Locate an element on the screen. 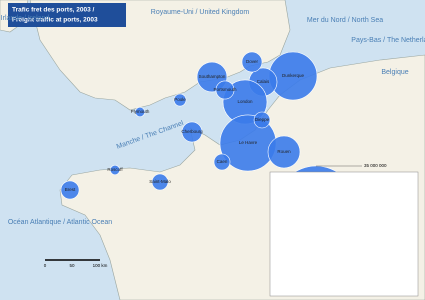 The height and width of the screenshot is (300, 425). port-label: Southampton is located at coordinates (212, 76).